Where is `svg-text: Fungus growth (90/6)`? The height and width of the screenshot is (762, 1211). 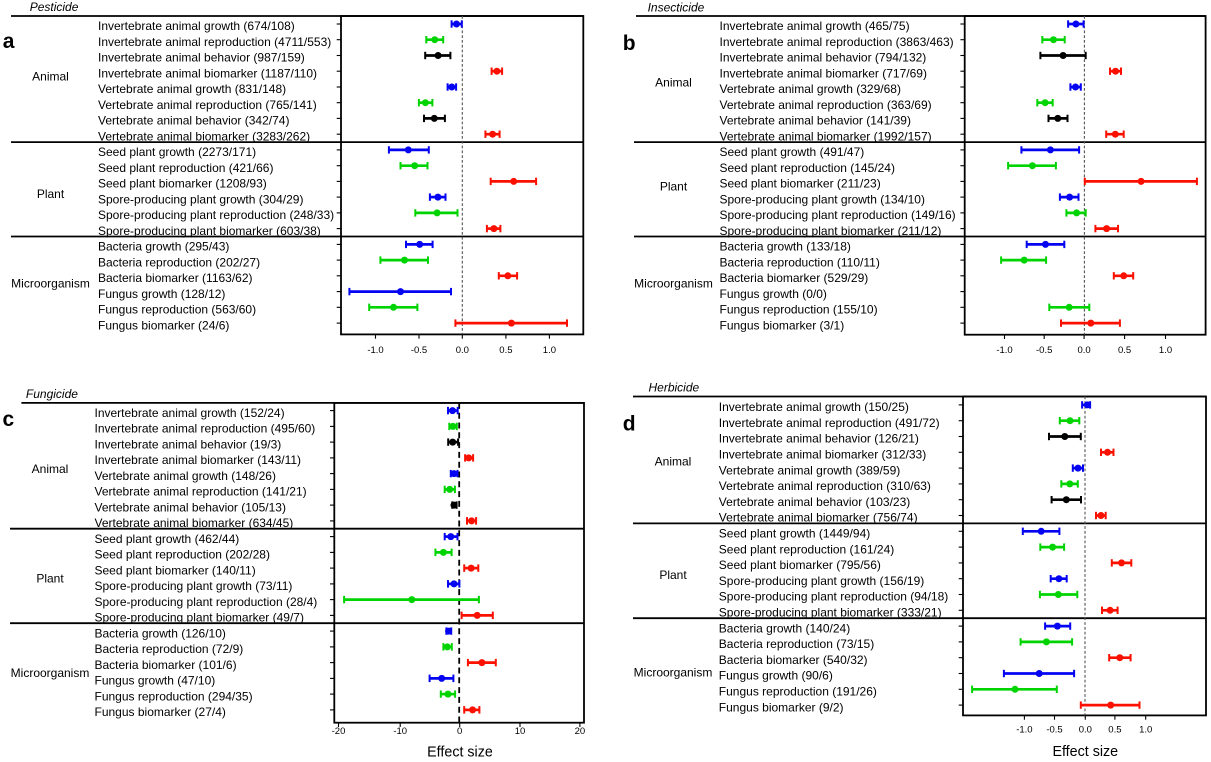
svg-text: Fungus growth (90/6) is located at coordinates (776, 676).